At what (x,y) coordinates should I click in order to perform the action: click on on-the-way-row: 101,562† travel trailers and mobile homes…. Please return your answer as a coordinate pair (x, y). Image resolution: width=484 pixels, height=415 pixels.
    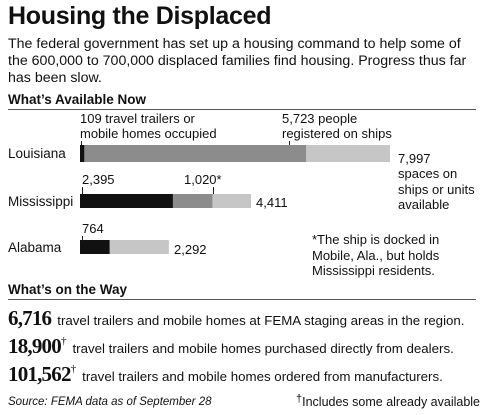
    Looking at the image, I should click on (225, 374).